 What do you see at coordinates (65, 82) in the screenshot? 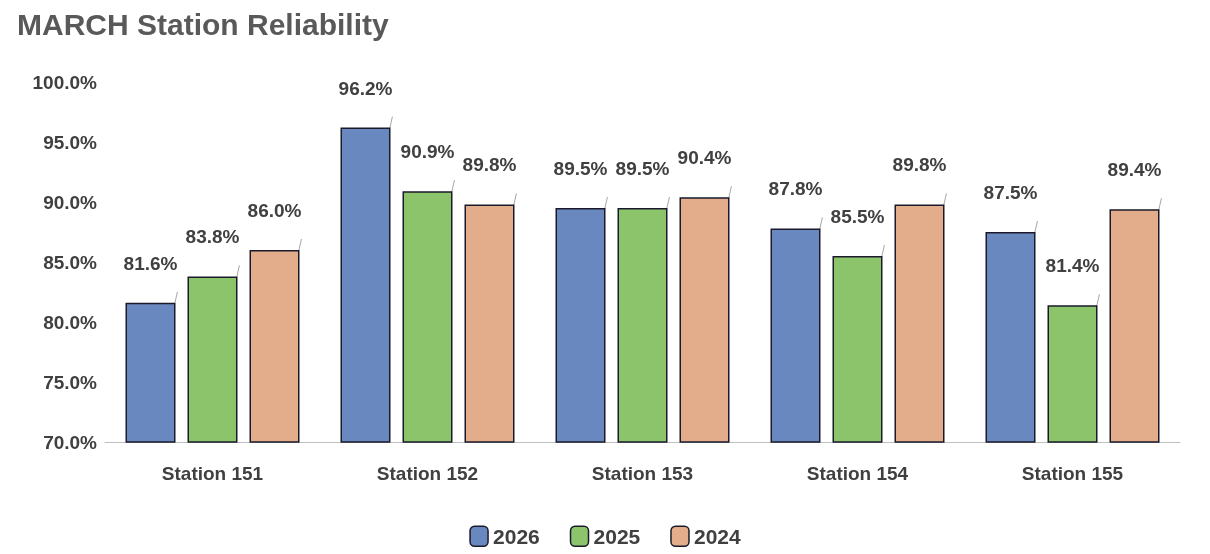
I see `y-tick-label: 100.0%` at bounding box center [65, 82].